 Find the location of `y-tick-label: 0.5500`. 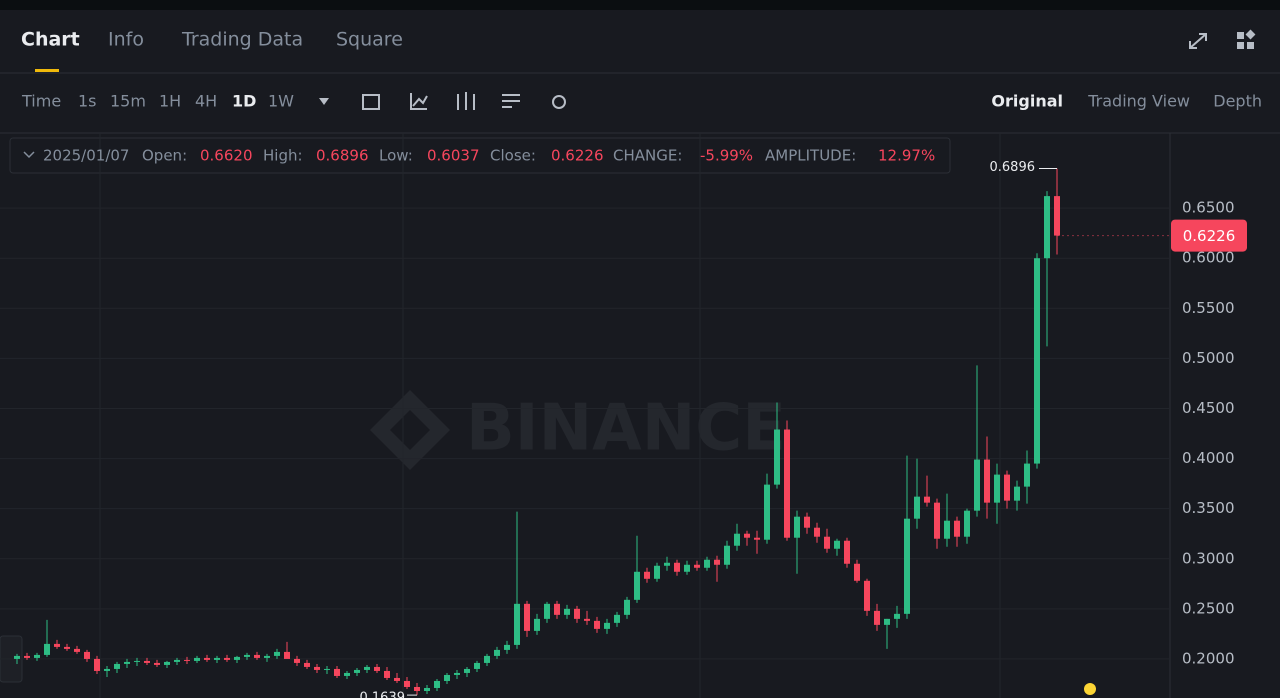

y-tick-label: 0.5500 is located at coordinates (1208, 308).